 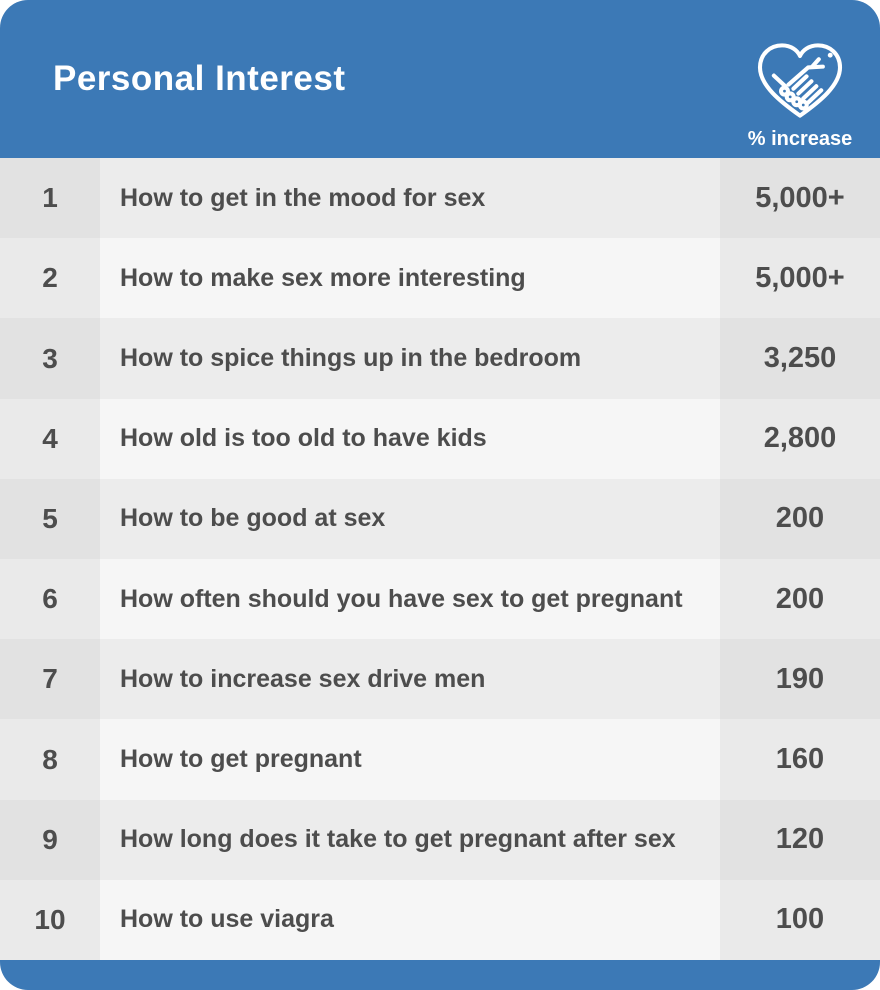 What do you see at coordinates (410, 278) in the screenshot?
I see `query-cell: How to make sex more interesting` at bounding box center [410, 278].